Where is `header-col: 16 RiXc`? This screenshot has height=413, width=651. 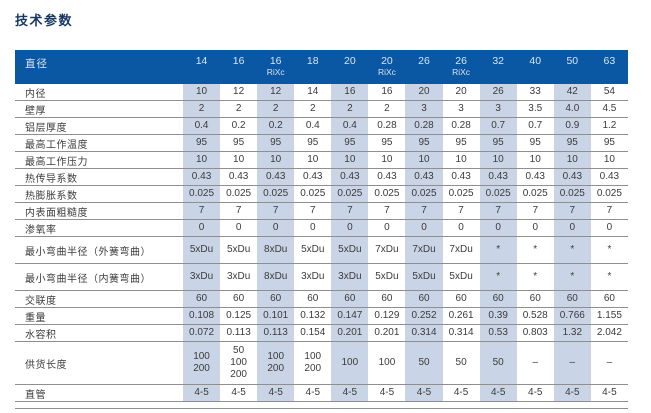 header-col: 16 RiXc is located at coordinates (275, 67).